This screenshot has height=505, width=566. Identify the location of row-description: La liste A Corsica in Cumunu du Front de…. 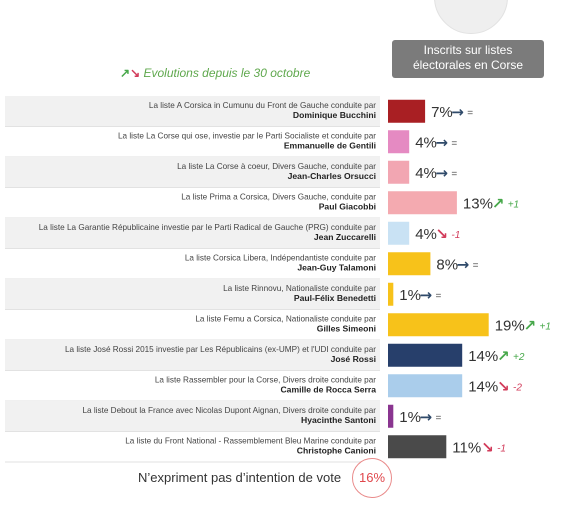
(262, 105).